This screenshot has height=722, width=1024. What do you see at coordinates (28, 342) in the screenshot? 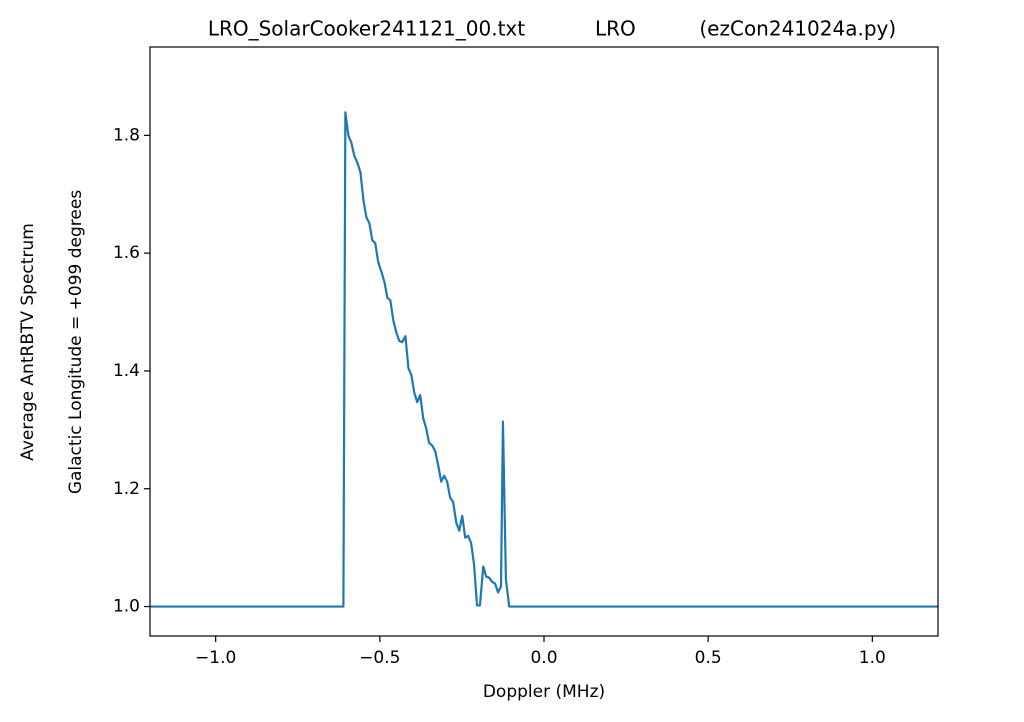
I see `y-axis-label: Average AntRBTV Spectrum` at bounding box center [28, 342].